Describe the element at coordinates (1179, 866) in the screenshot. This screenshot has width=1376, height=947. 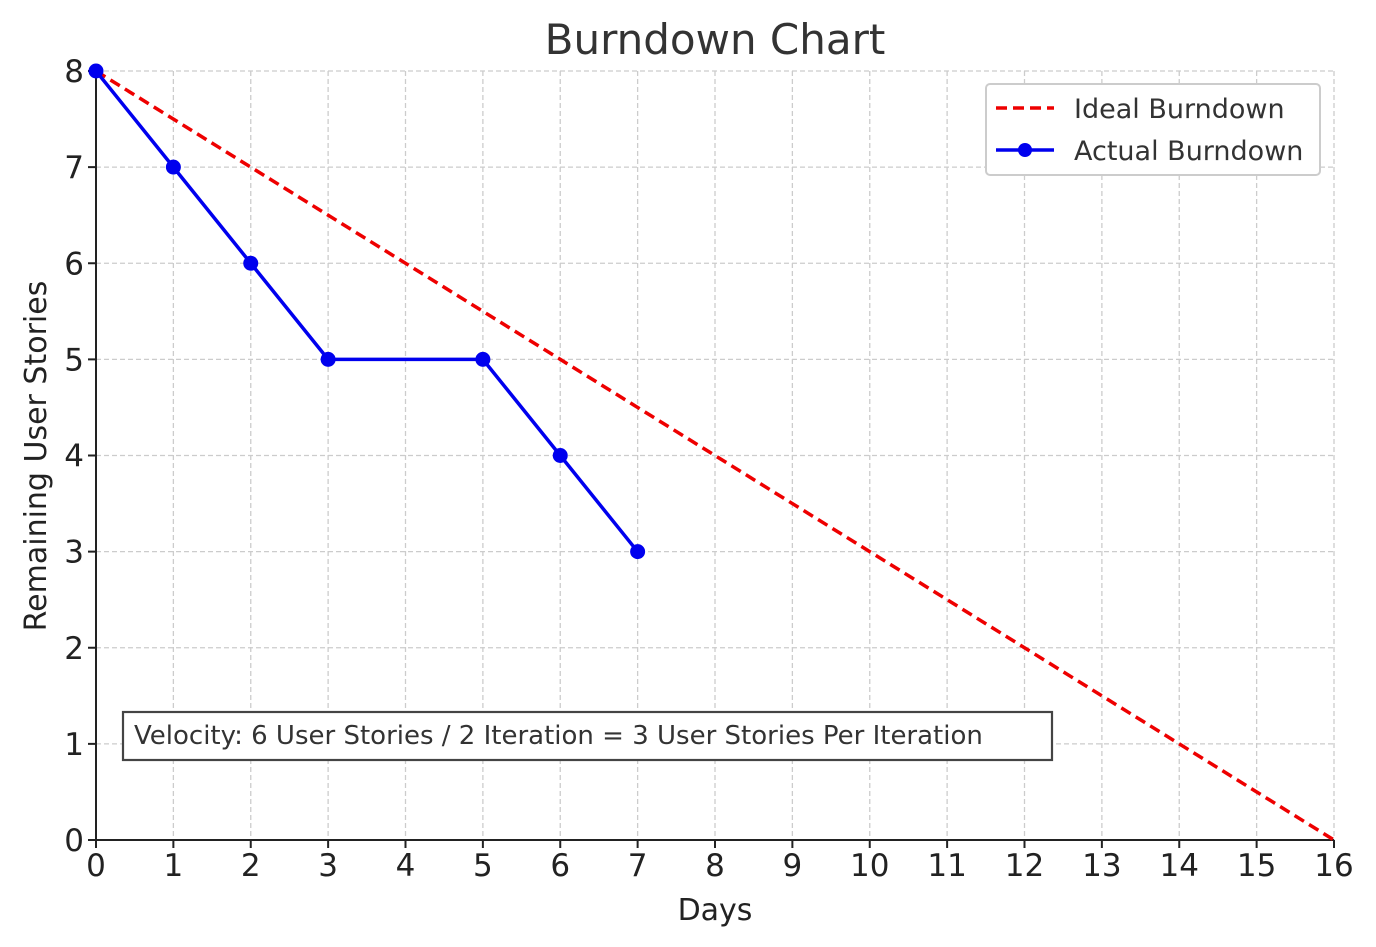
I see `x-tick-label: 14` at that location.